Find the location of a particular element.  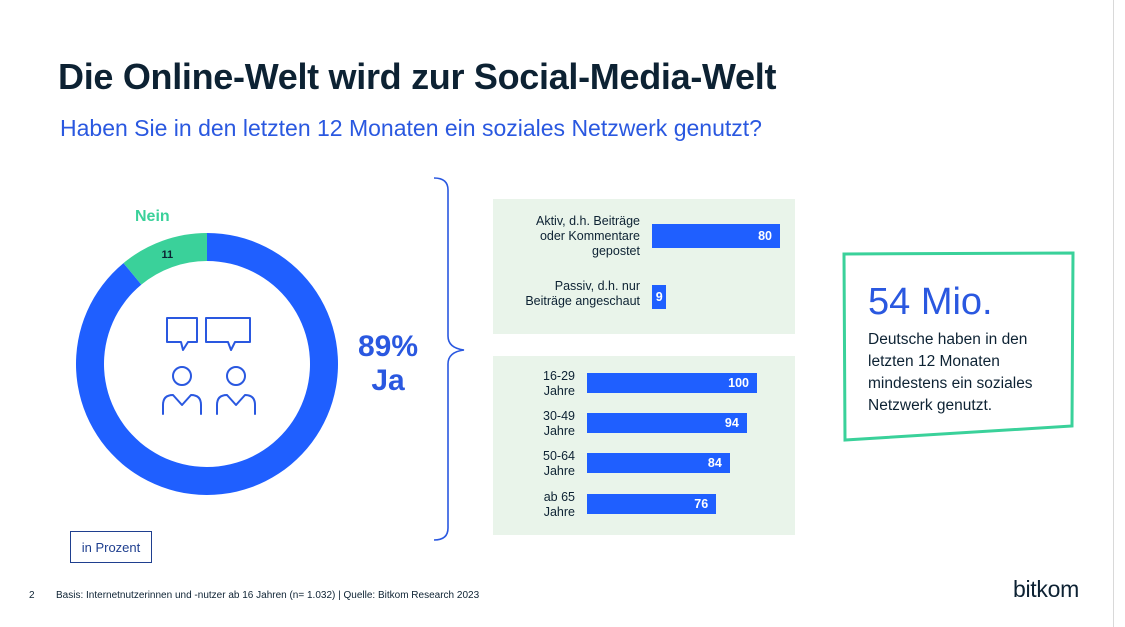

bar-value-label: 76 is located at coordinates (652, 504).